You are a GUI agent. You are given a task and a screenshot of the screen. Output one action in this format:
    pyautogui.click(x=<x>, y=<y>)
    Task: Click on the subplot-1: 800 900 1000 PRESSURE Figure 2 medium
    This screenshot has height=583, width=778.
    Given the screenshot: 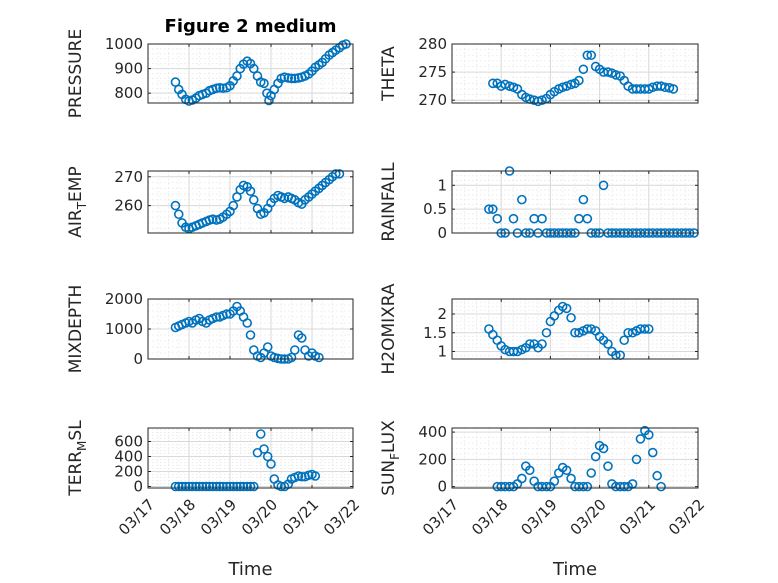 What is the action you would take?
    pyautogui.click(x=210, y=67)
    